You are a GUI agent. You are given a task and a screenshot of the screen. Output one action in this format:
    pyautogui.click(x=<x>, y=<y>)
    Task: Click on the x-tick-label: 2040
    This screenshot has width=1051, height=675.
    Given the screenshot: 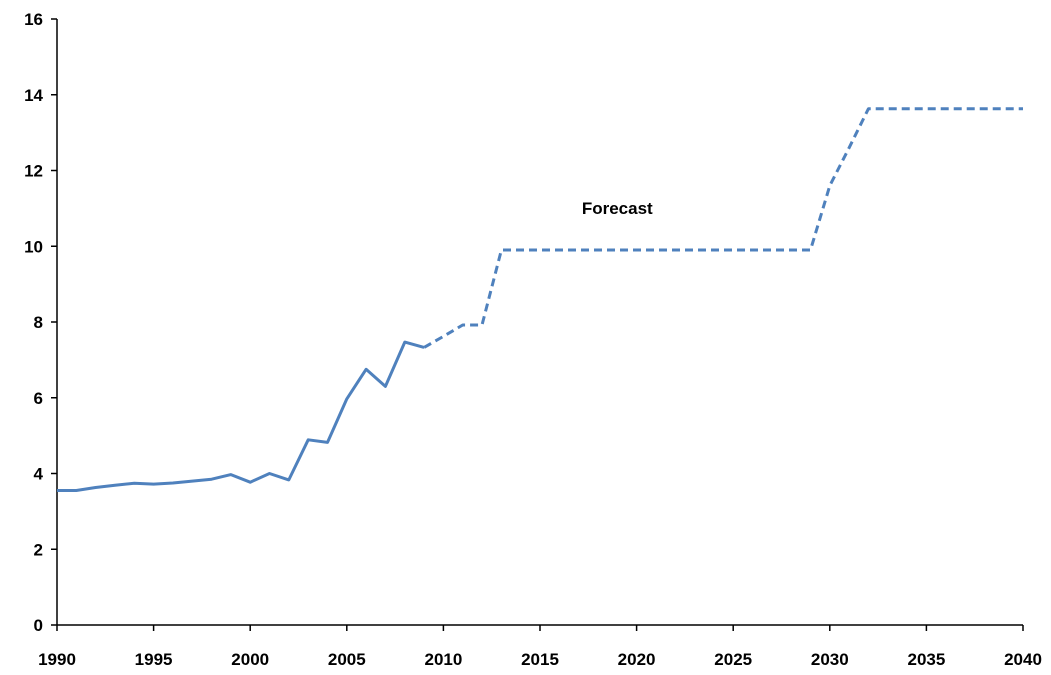 What is the action you would take?
    pyautogui.click(x=1023, y=659)
    